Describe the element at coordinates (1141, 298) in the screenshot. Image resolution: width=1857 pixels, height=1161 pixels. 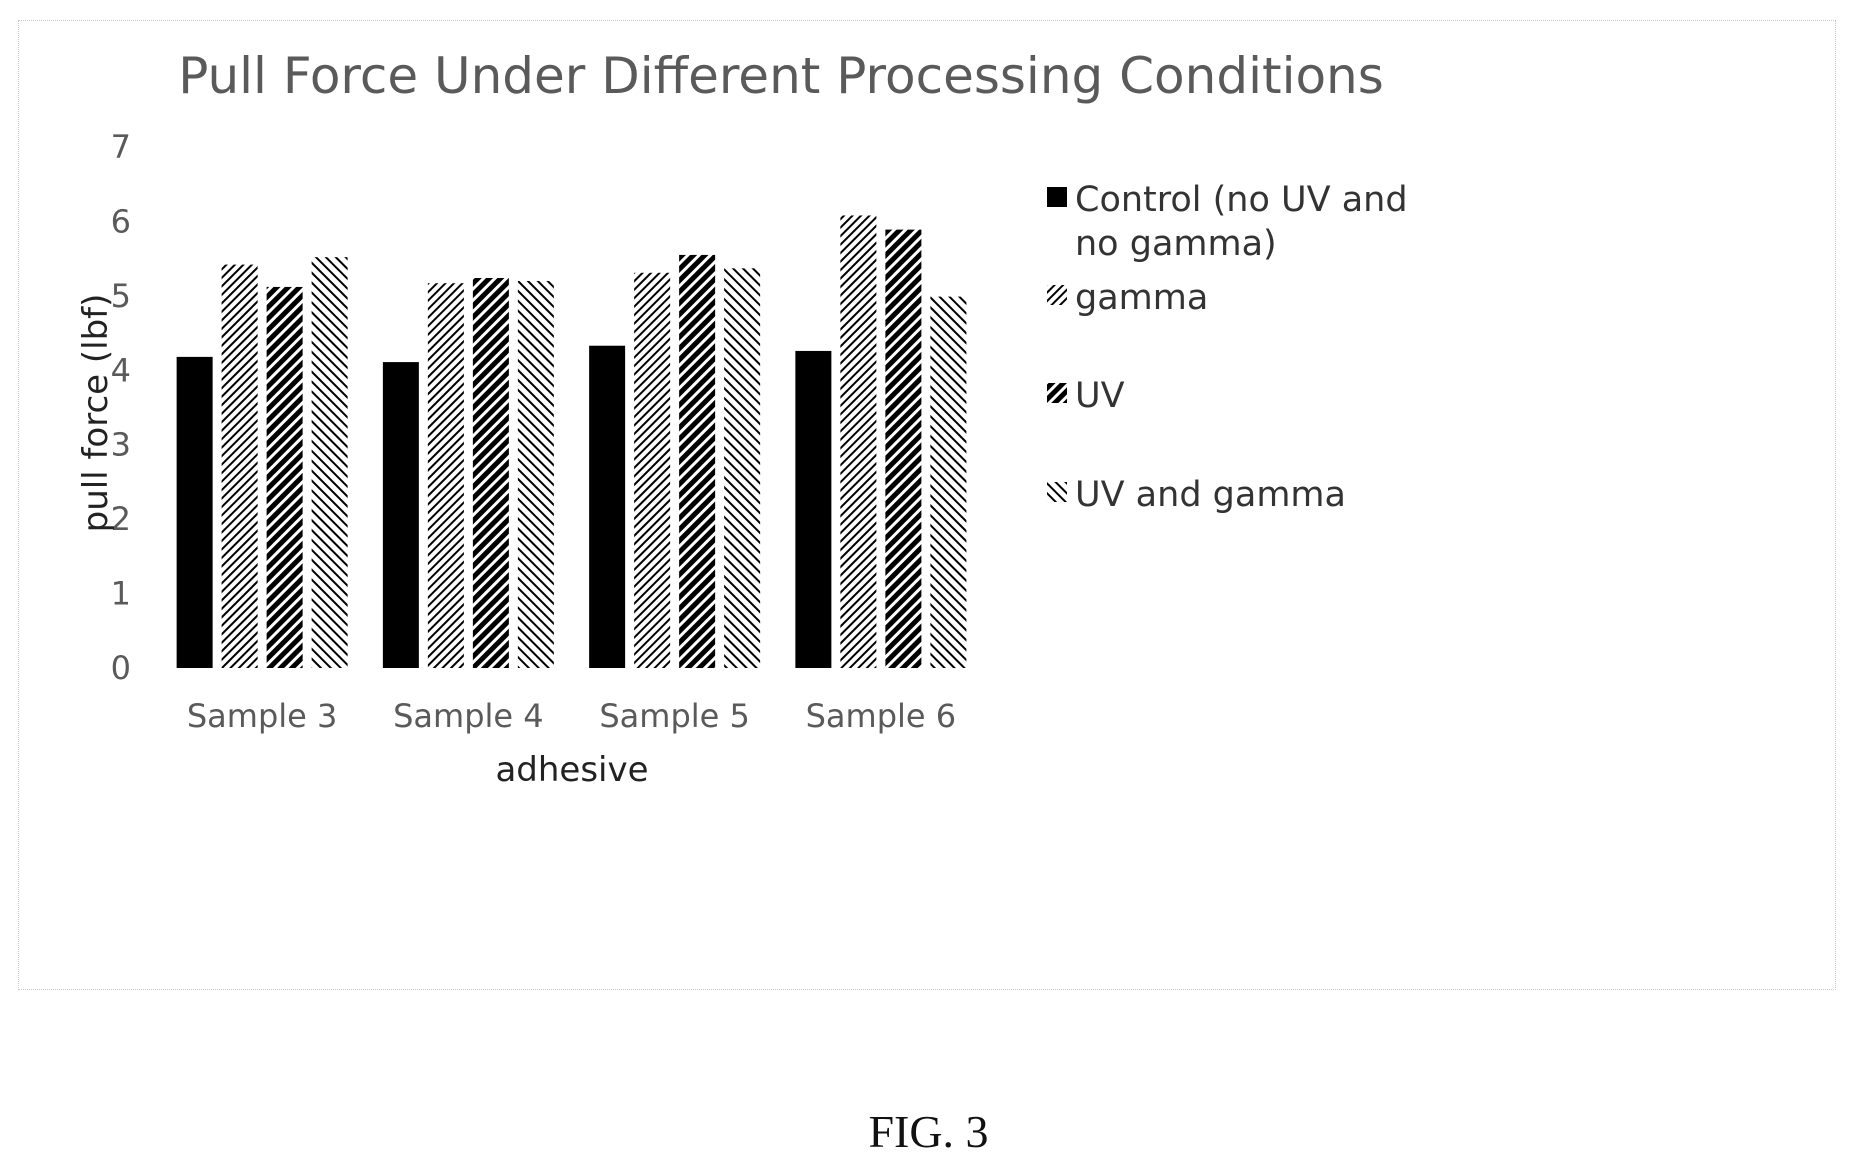
I see `legend-label: gamma` at that location.